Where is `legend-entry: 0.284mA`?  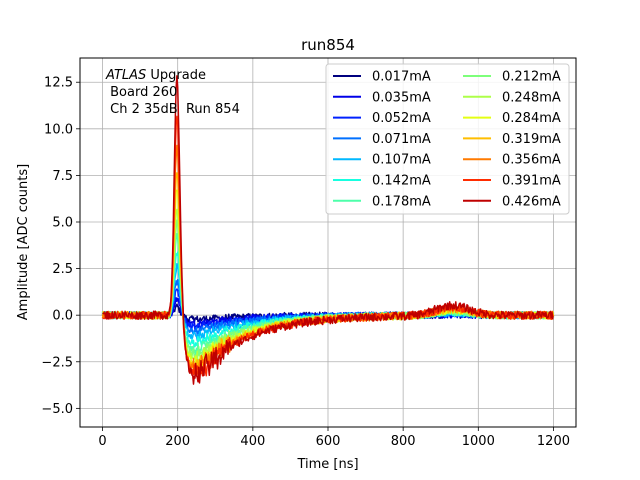
legend-entry: 0.284mA is located at coordinates (512, 118).